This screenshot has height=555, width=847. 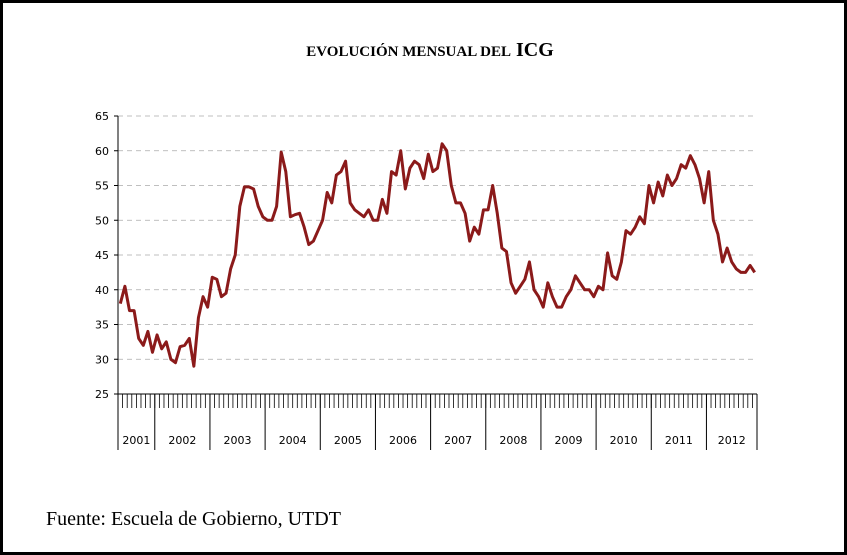 What do you see at coordinates (193, 519) in the screenshot?
I see `source-note: Fuente: Escuela de Gobierno, UTDT` at bounding box center [193, 519].